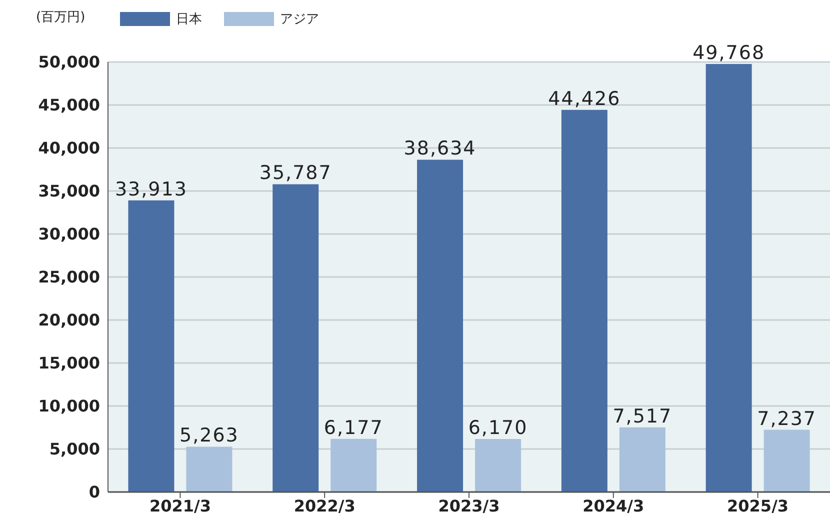 This screenshot has width=830, height=530. Describe the element at coordinates (69, 148) in the screenshot. I see `y-tick-label: 40,000` at that location.